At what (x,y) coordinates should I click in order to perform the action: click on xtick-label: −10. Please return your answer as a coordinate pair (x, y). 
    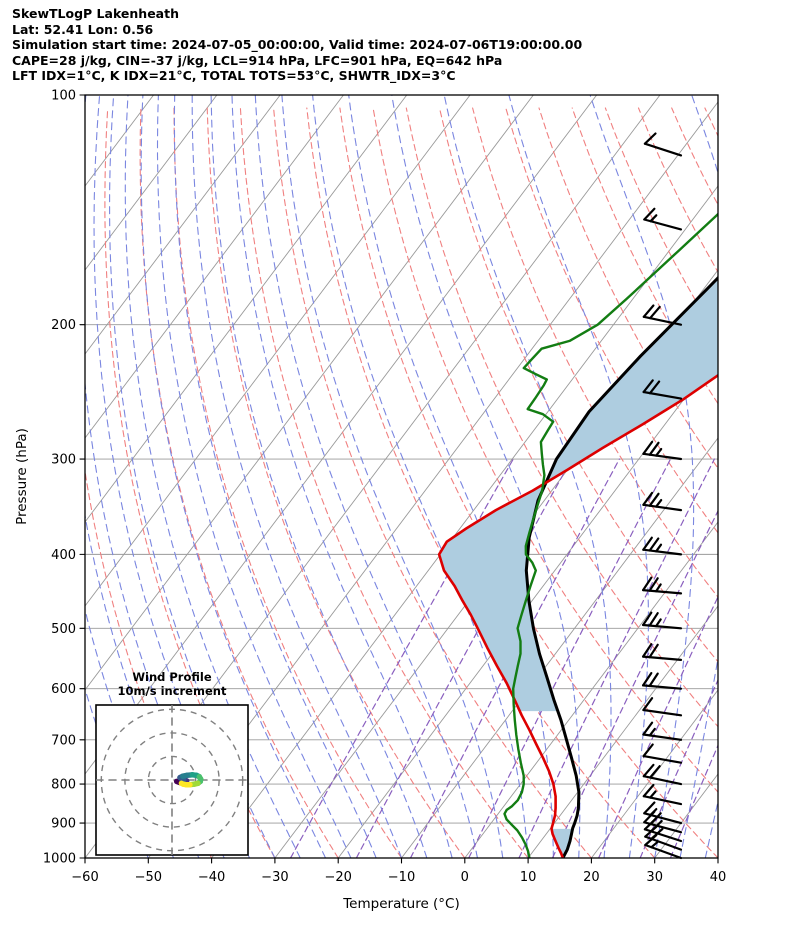
    Looking at the image, I should click on (401, 877).